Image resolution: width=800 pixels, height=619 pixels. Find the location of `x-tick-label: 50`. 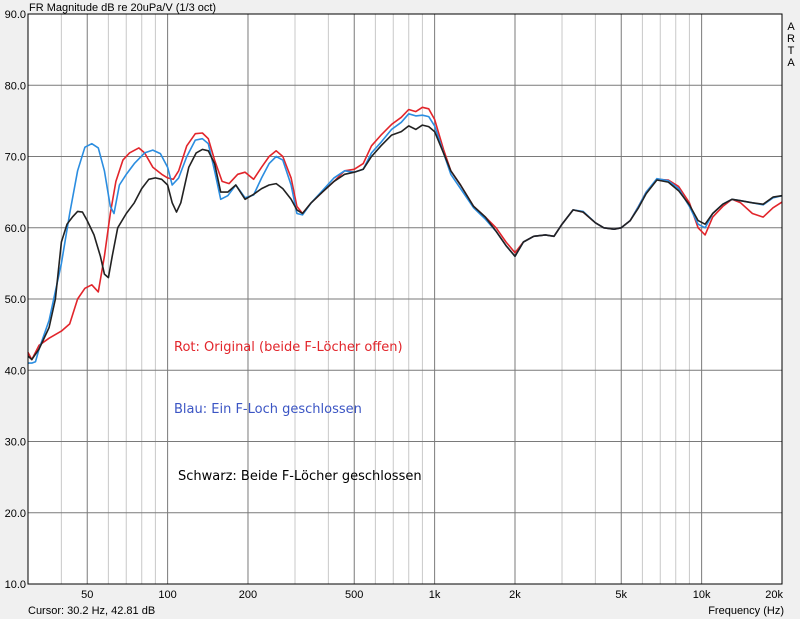

x-tick-label: 50 is located at coordinates (87, 595).